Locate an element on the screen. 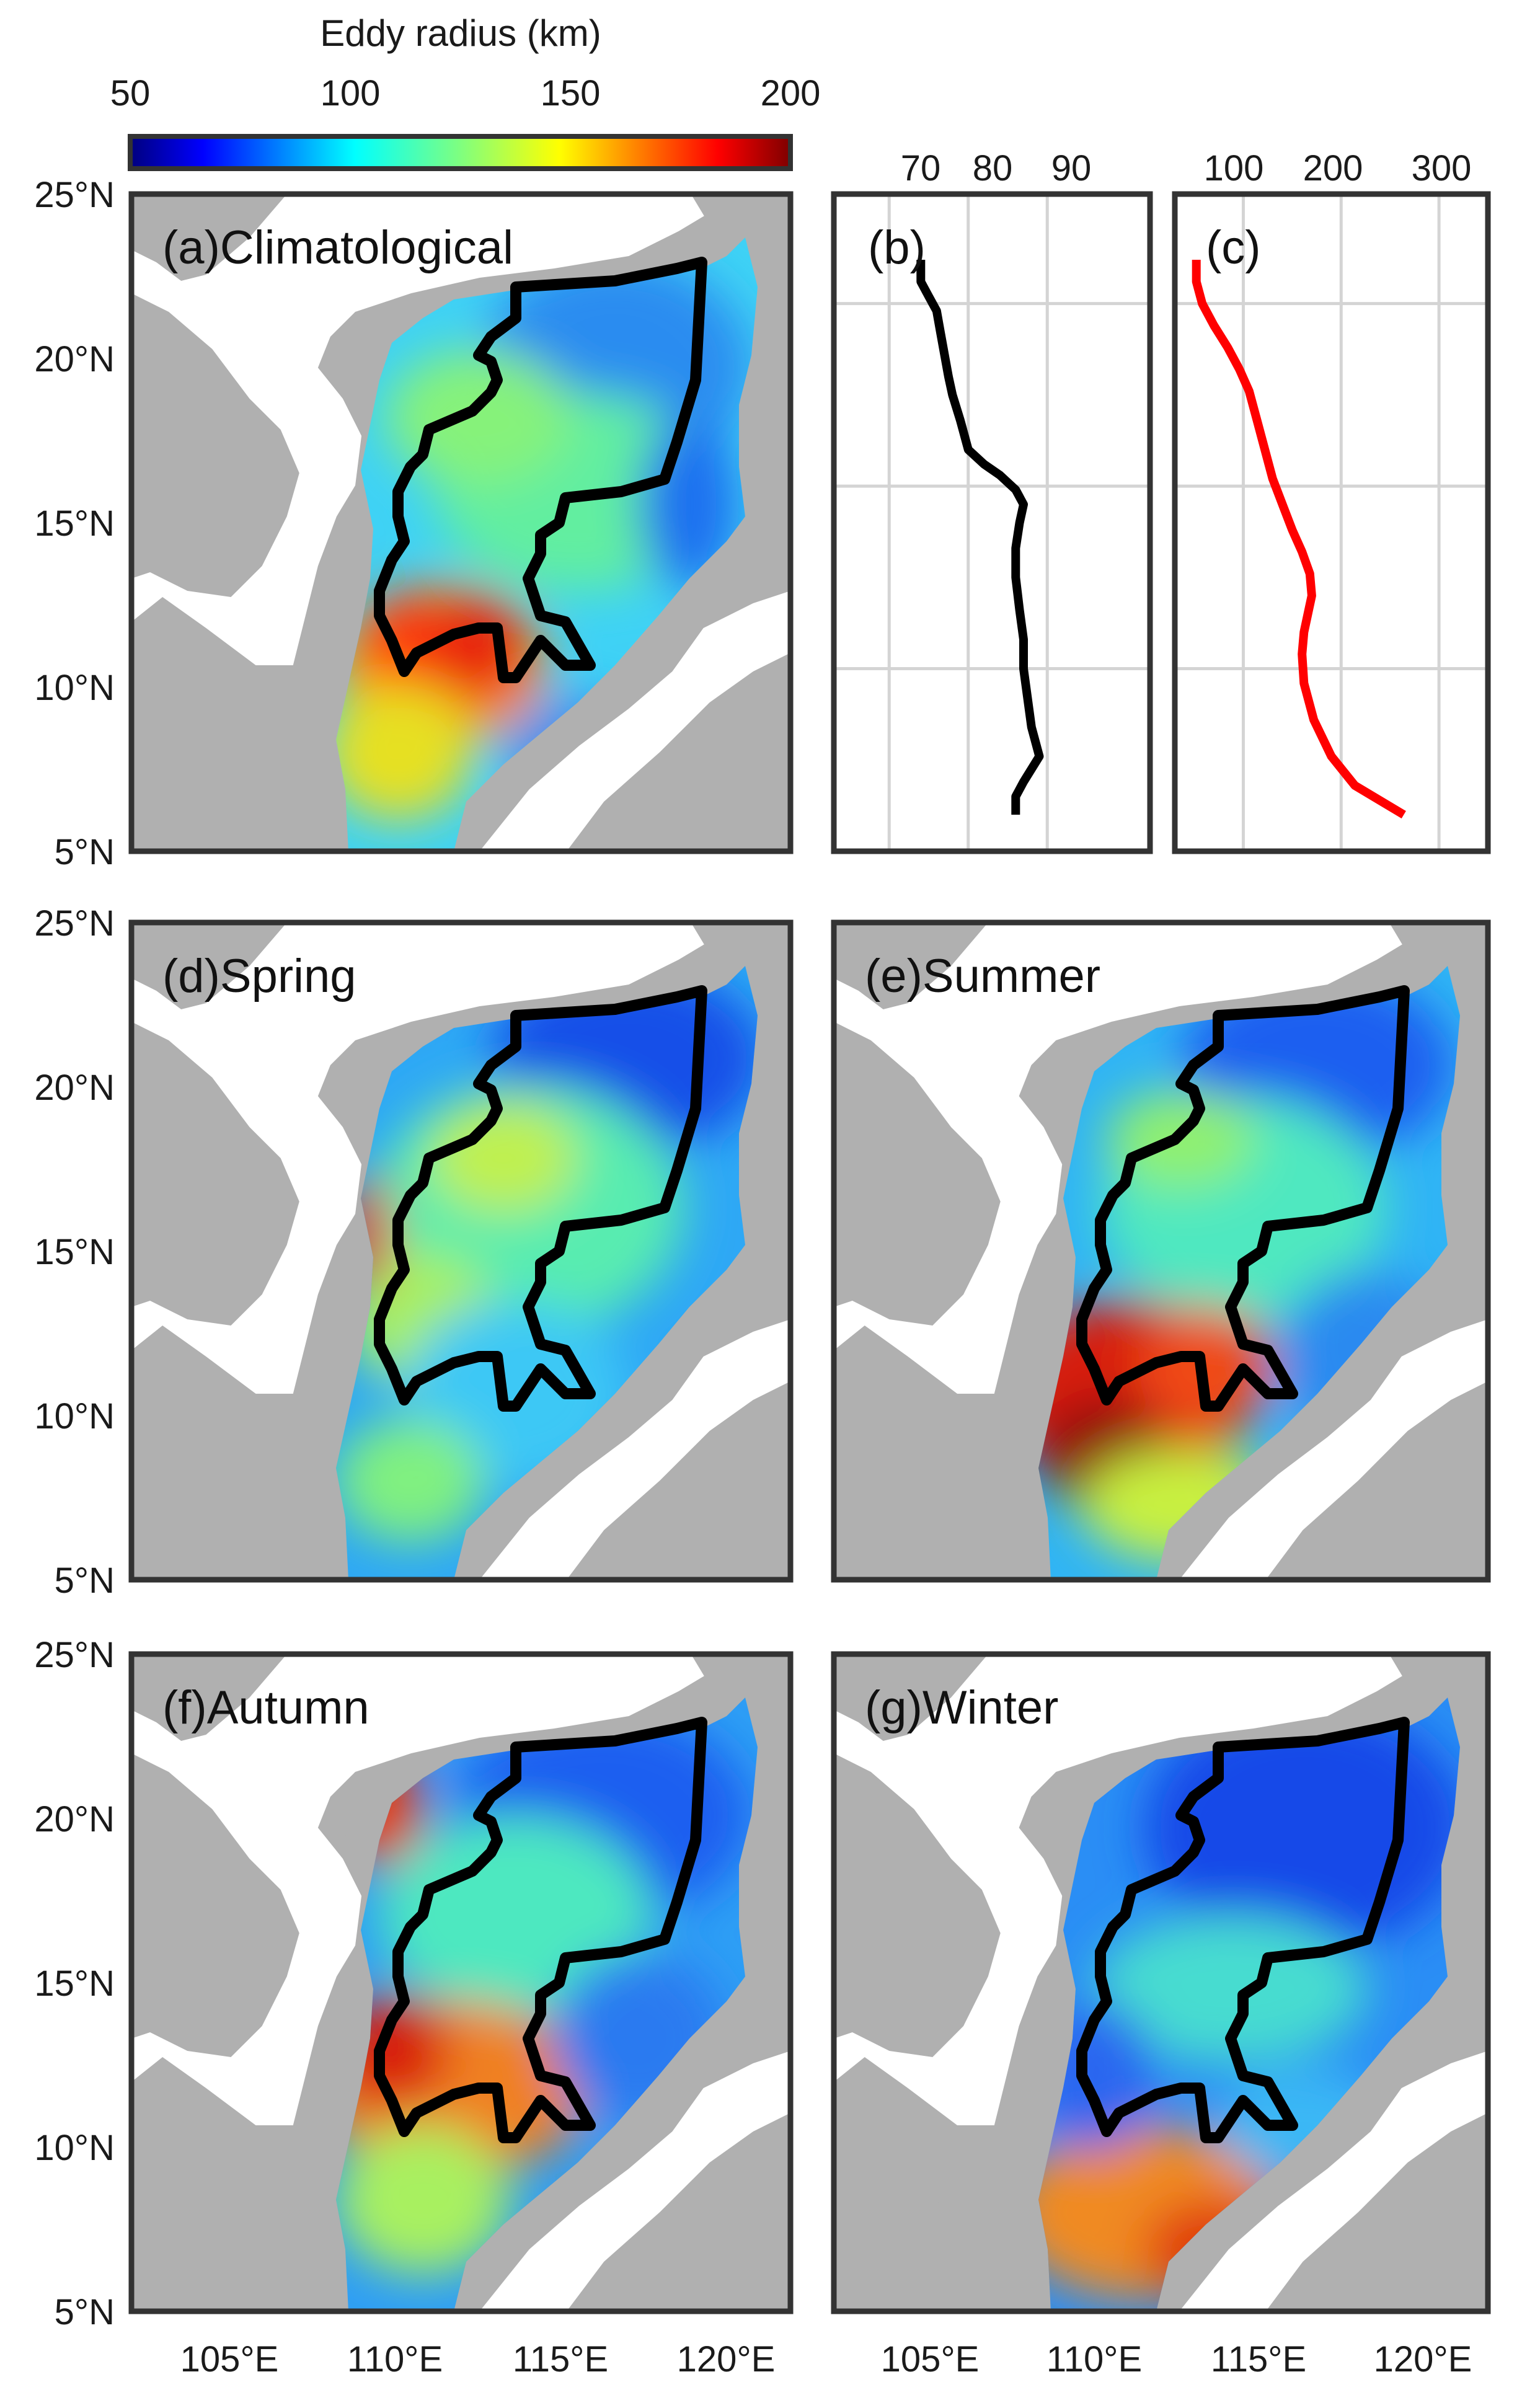 The height and width of the screenshot is (2408, 1522). map-panel-d: (d)Spring is located at coordinates (461, 1251).